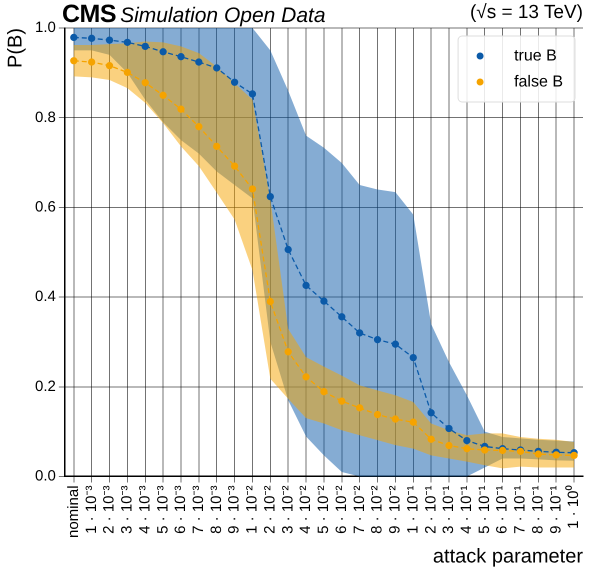 This screenshot has width=605, height=573. What do you see at coordinates (45, 386) in the screenshot?
I see `y-tick-label: 0.2` at bounding box center [45, 386].